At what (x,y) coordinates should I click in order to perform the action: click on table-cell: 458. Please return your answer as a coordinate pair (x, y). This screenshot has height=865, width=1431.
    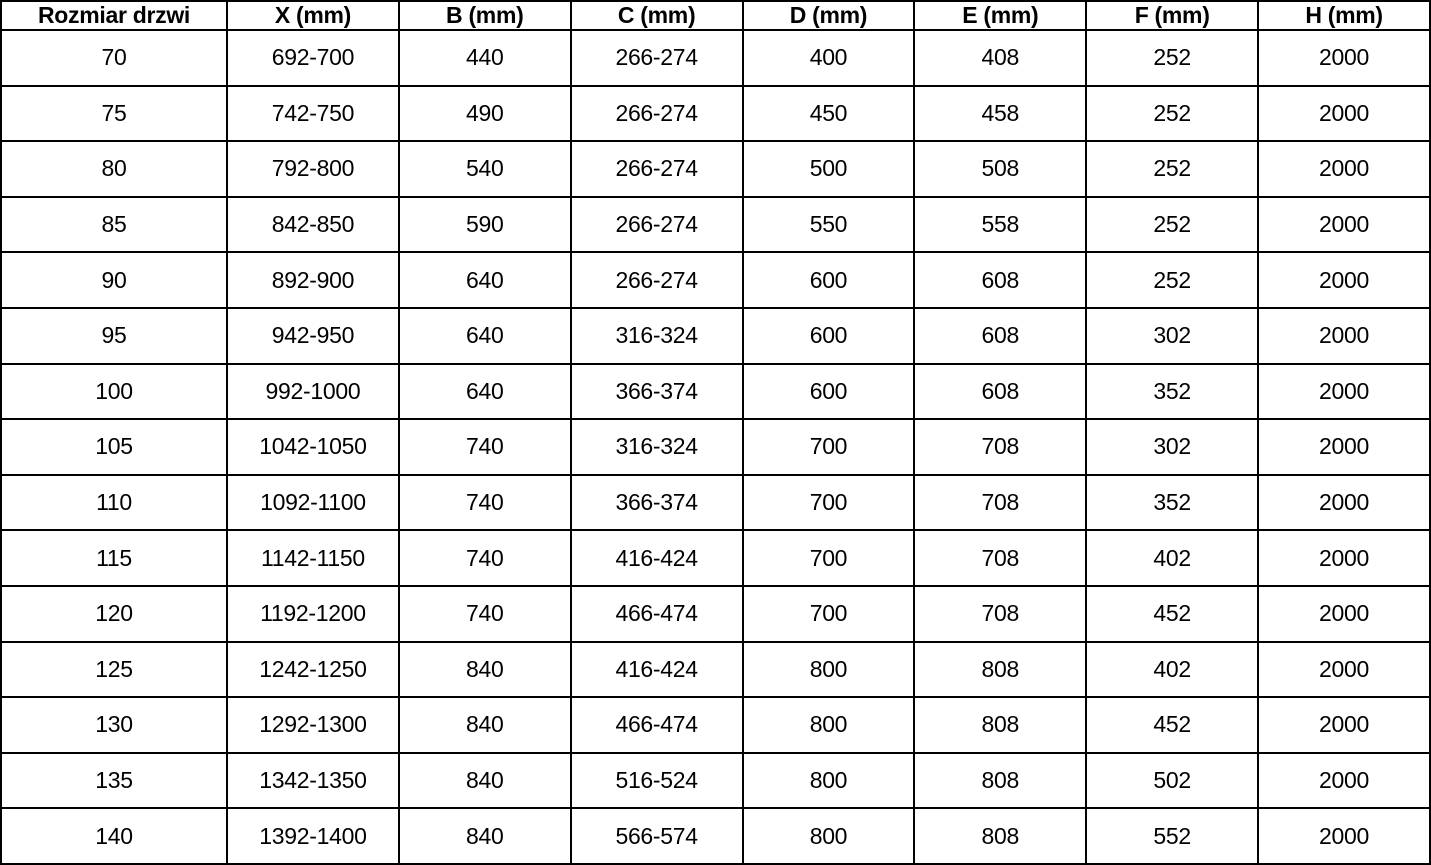
    Looking at the image, I should click on (1000, 113).